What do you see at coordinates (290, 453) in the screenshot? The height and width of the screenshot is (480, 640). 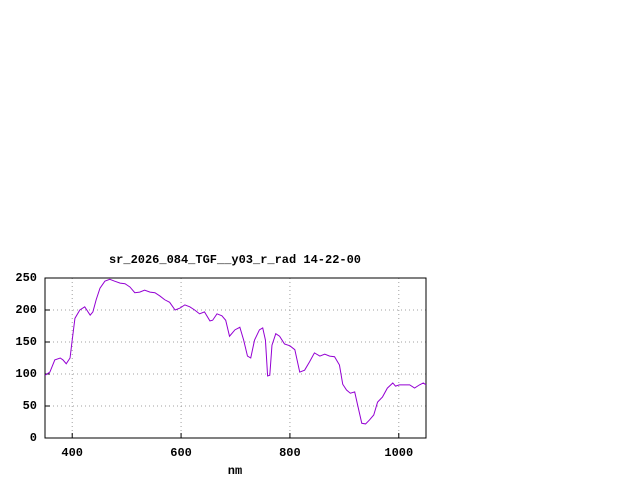 I see `x-tick-label: 800` at bounding box center [290, 453].